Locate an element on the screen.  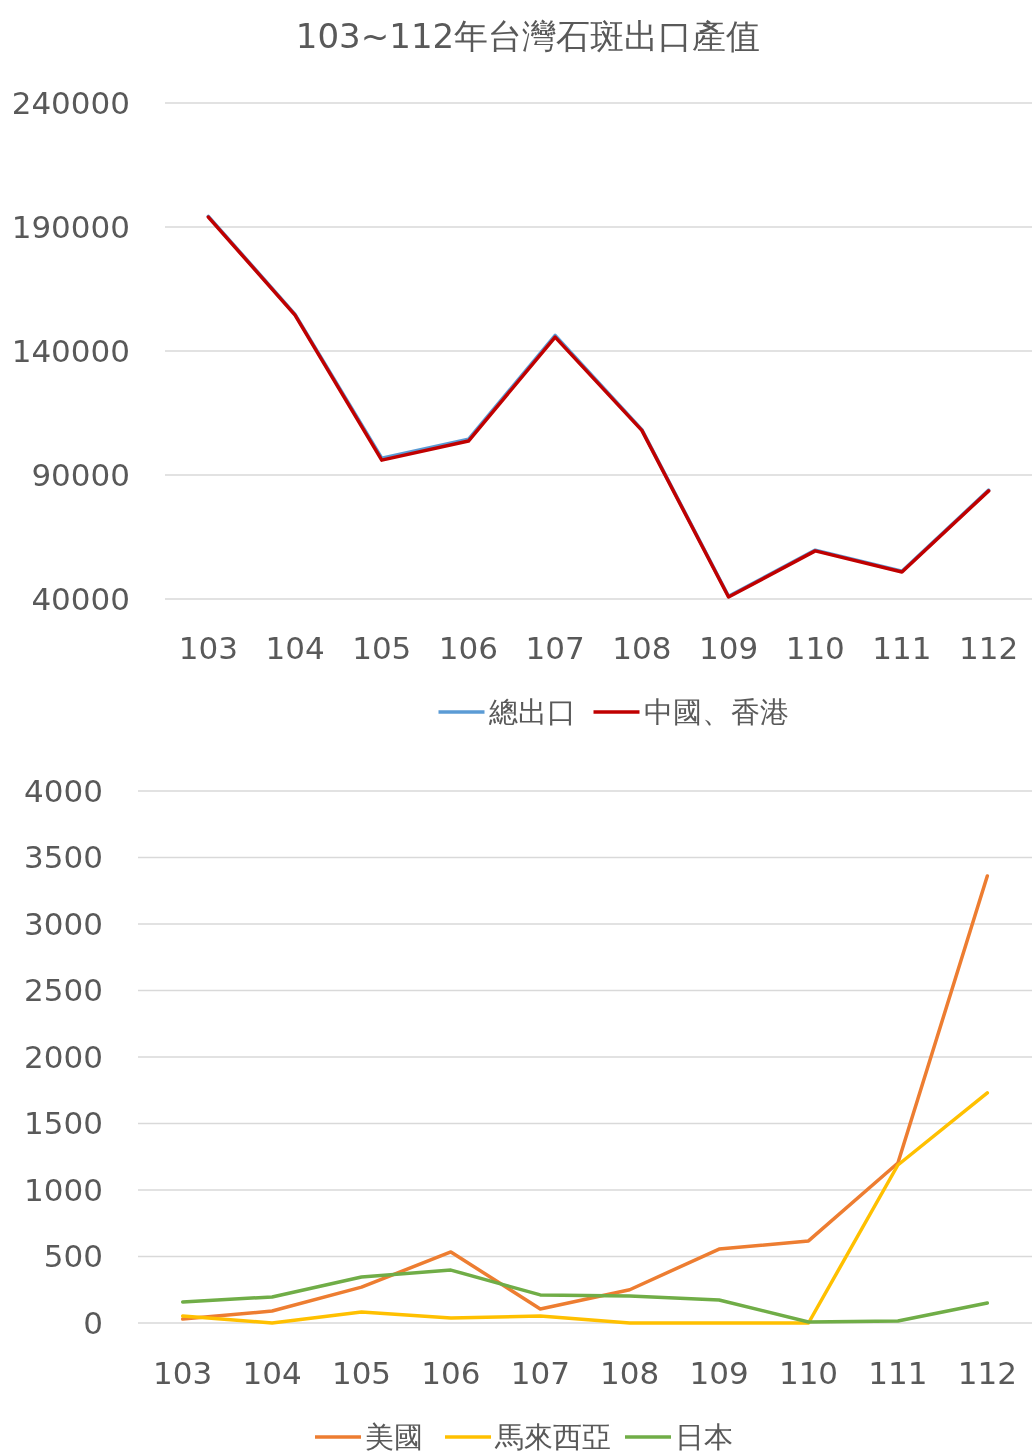
y-tick-label: 0 is located at coordinates (93, 1322).